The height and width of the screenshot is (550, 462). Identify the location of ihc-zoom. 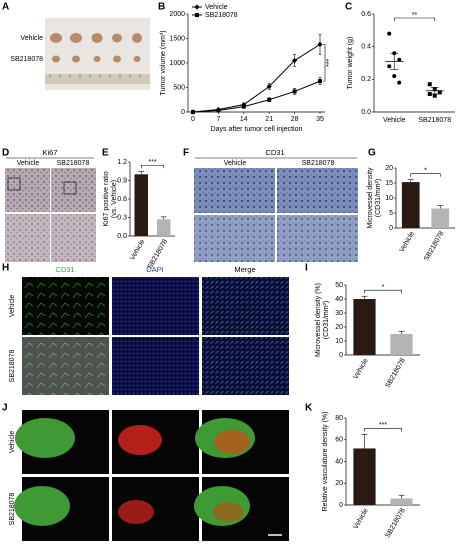
(27, 238).